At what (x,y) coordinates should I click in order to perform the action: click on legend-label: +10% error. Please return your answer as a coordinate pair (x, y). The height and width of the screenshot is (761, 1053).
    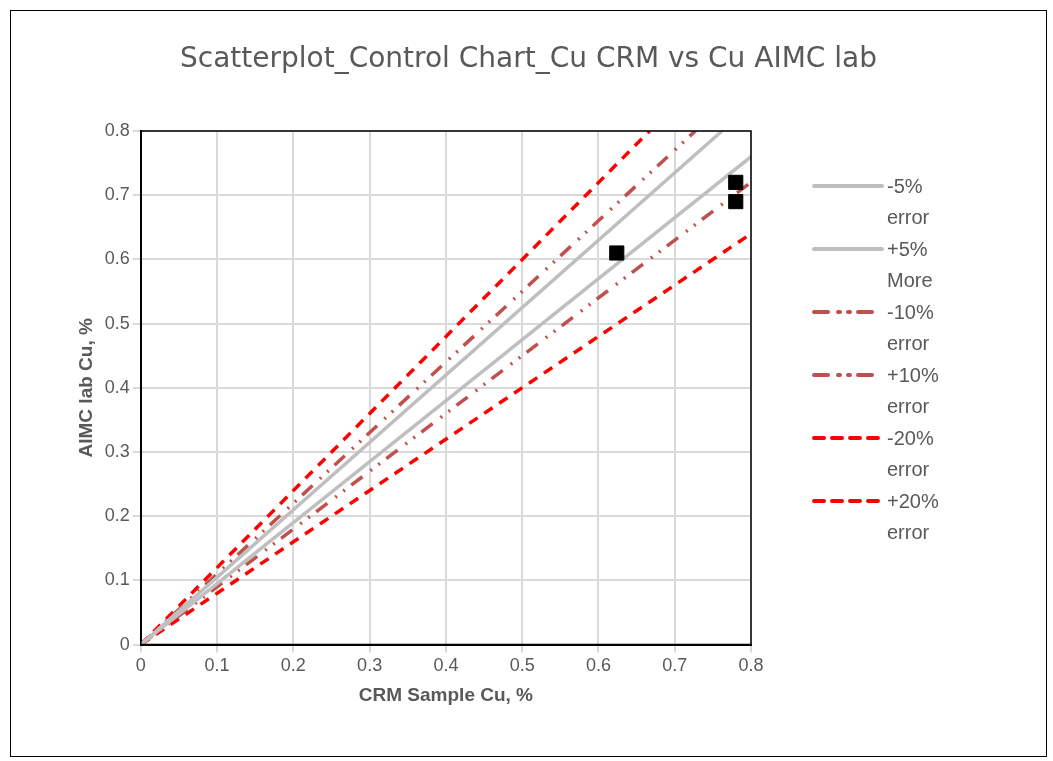
    Looking at the image, I should click on (913, 391).